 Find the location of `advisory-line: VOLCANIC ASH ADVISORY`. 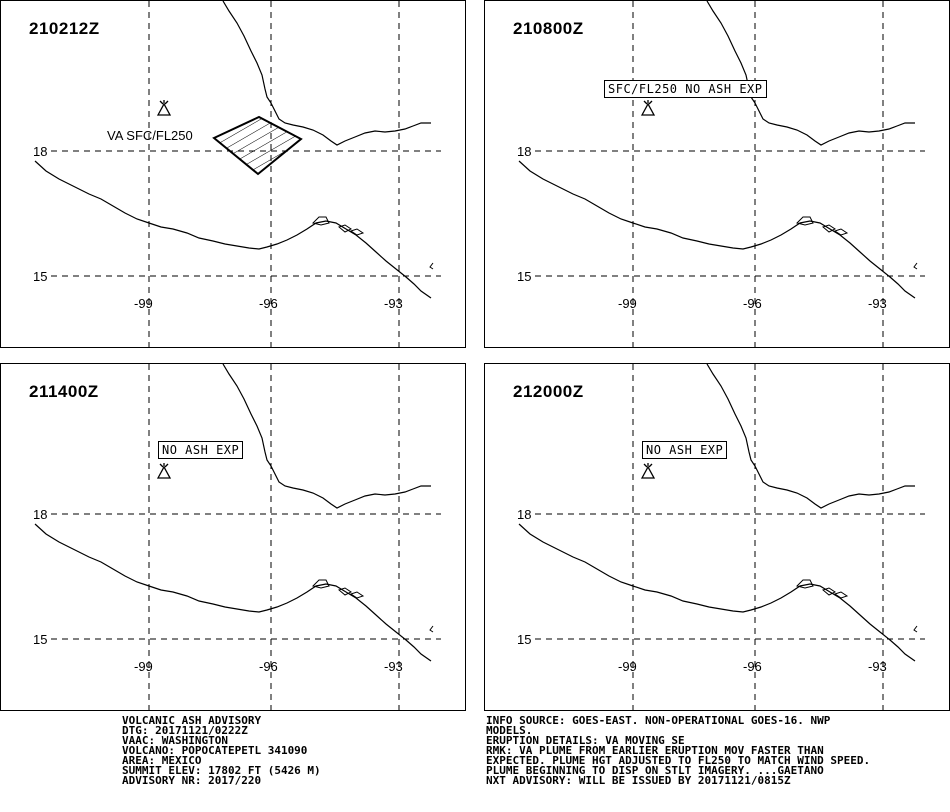

advisory-line: VOLCANIC ASH ADVISORY is located at coordinates (192, 720).